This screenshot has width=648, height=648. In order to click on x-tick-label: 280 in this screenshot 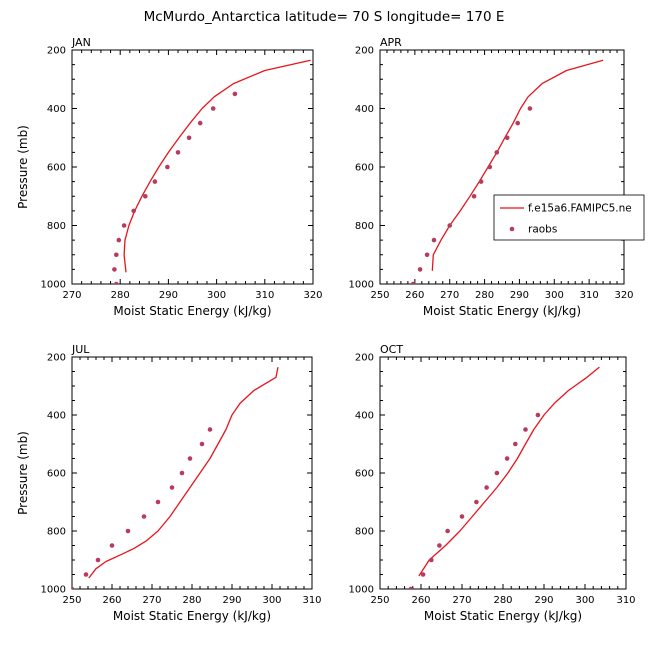, I will do `click(484, 295)`.